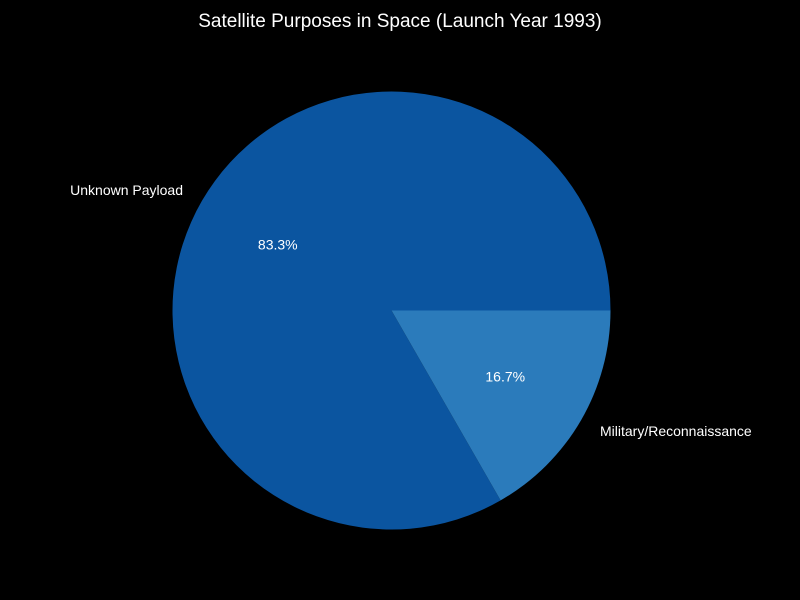 The height and width of the screenshot is (600, 800). What do you see at coordinates (501, 405) in the screenshot?
I see `pie-slice-military-reconnaissance` at bounding box center [501, 405].